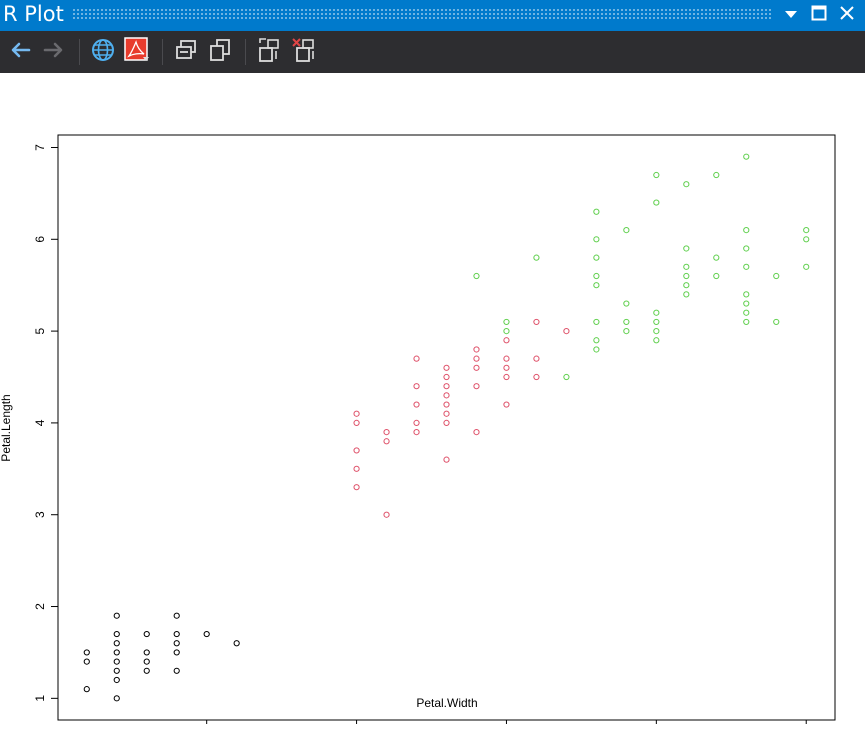  I want to click on y-axis: 1 2 3 4 5 6 7, so click(46, 423).